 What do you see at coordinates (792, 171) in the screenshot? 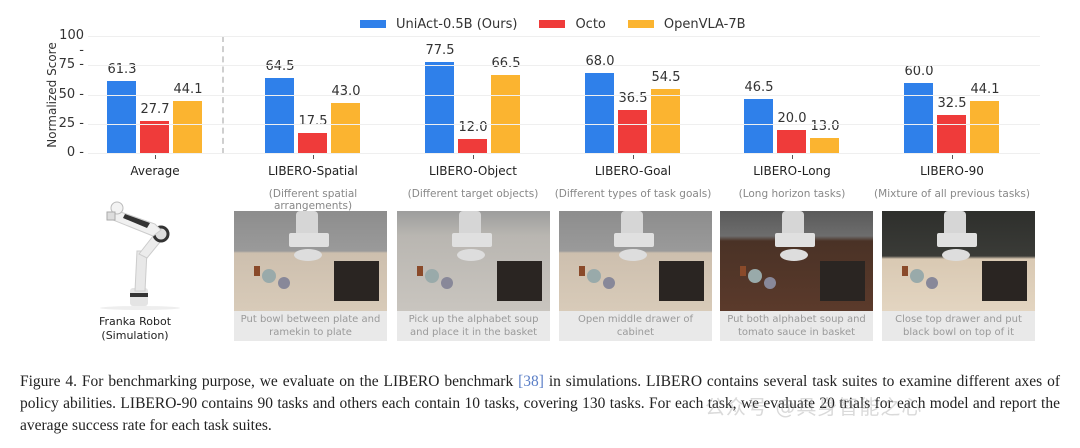
I see `x-category-label: LIBERO-Long` at bounding box center [792, 171].